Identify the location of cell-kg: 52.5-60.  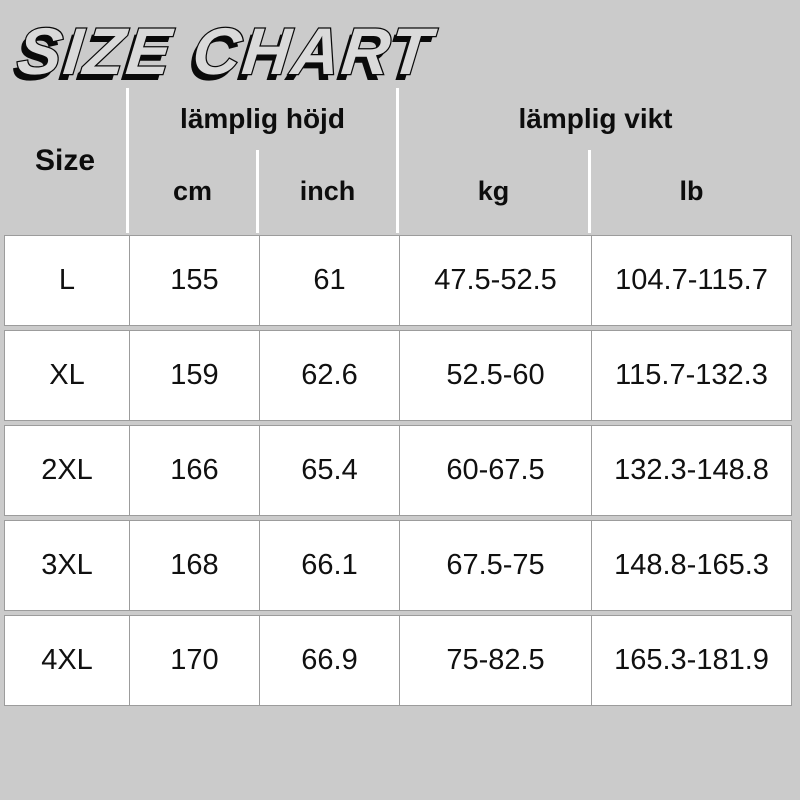
(496, 375).